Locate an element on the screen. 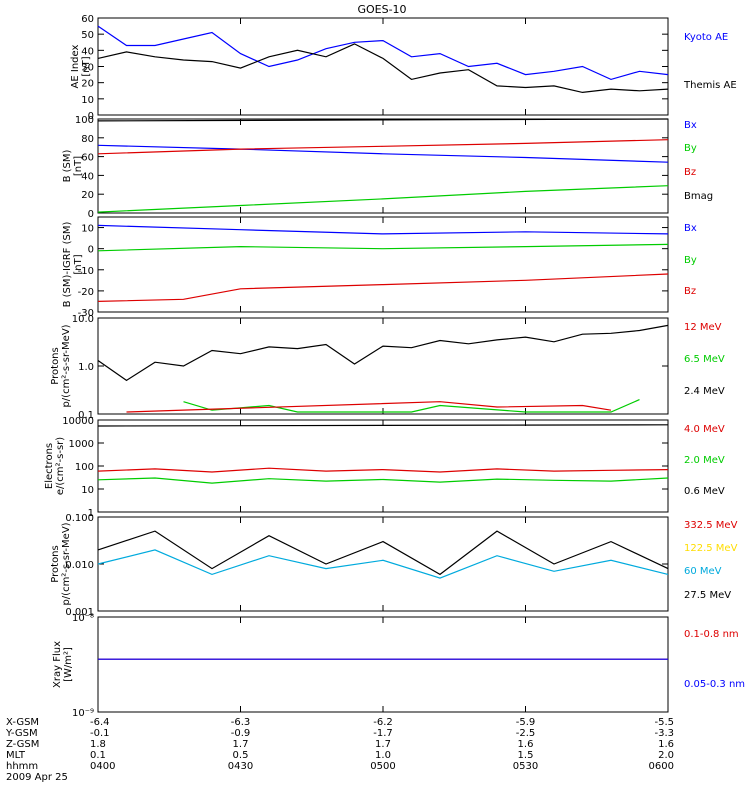 This screenshot has height=800, width=750. y-axis-label-line: Electrons is located at coordinates (49, 466).